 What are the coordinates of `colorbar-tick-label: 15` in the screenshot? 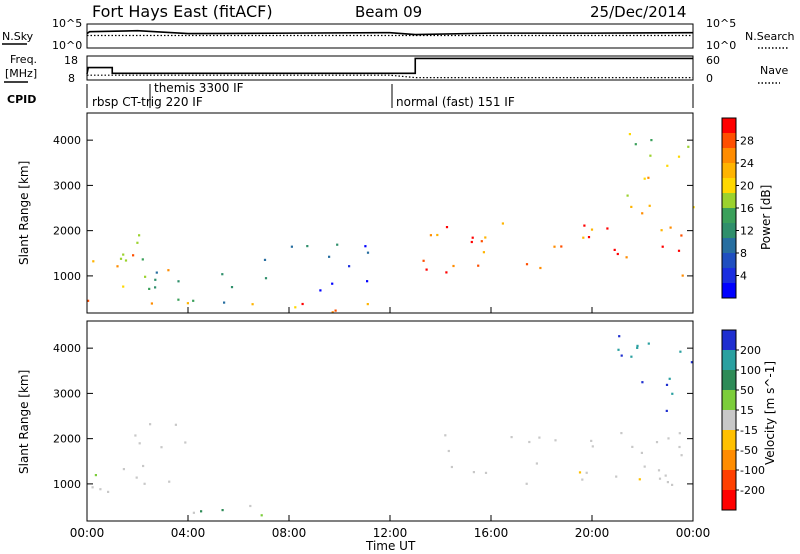 It's located at (747, 410).